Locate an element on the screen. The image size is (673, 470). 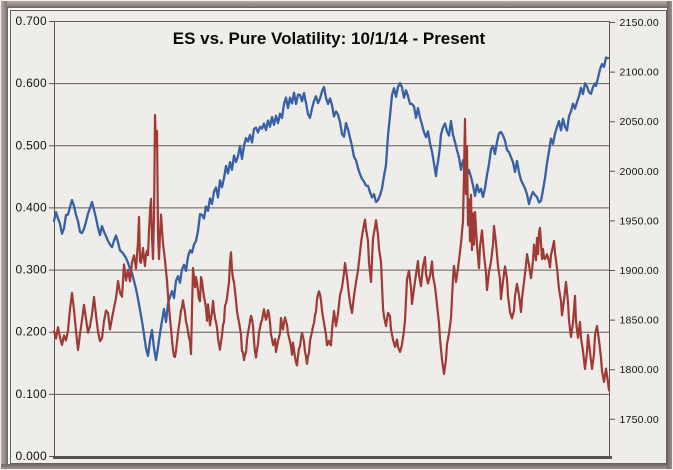
svg-text: 1800.00 is located at coordinates (639, 370).